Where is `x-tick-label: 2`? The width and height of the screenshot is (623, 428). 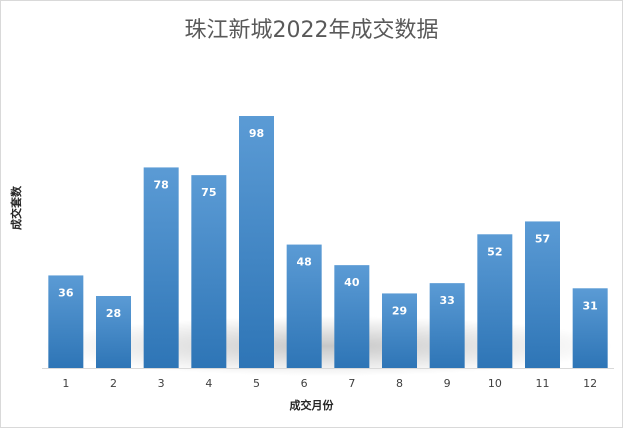 x-tick-label: 2 is located at coordinates (113, 383).